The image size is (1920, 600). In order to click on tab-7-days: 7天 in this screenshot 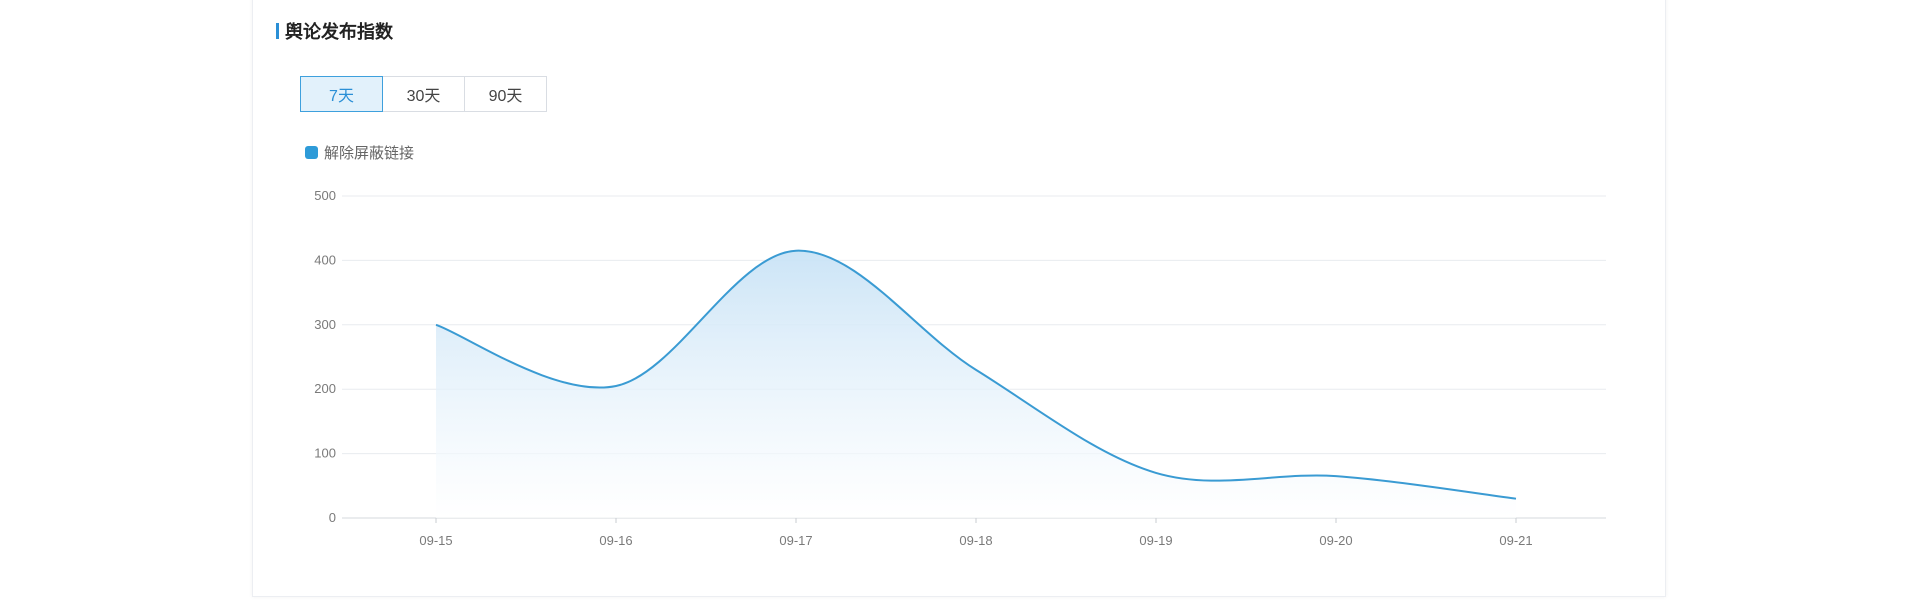, I will do `click(341, 94)`.